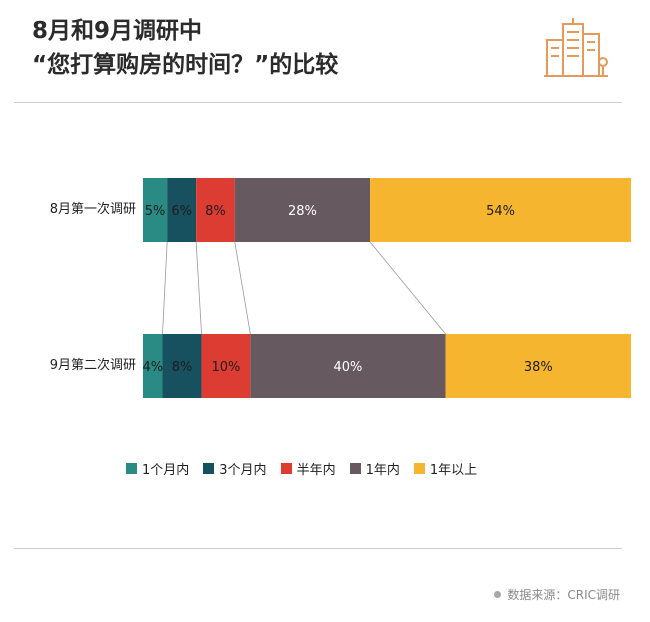 This screenshot has height=622, width=650. I want to click on bullet-icon, so click(498, 594).